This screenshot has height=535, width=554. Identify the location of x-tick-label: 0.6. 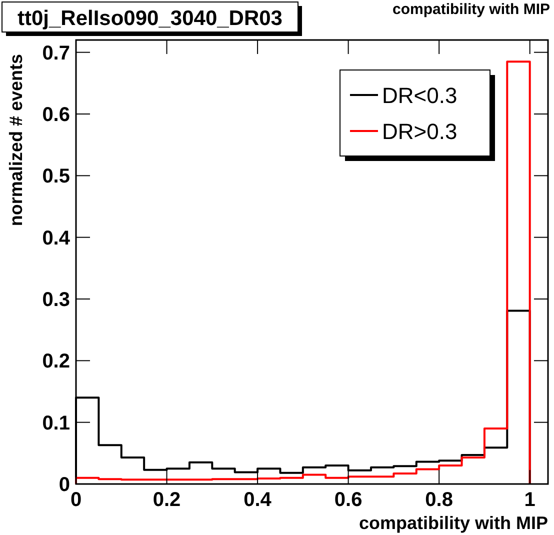
(348, 500).